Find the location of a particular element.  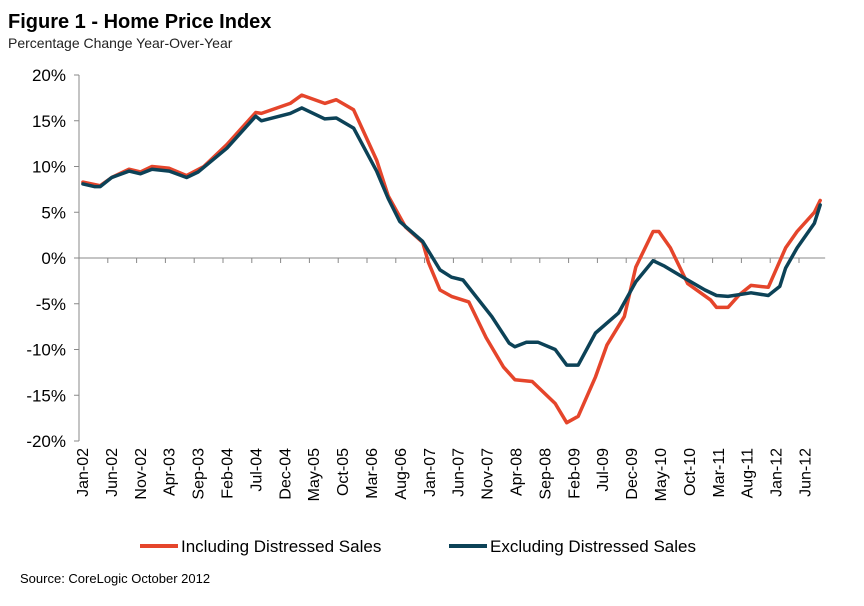

y-axis: 20% 15% 10% 5% 0% -5% -10% -15% -20% is located at coordinates (53, 258).